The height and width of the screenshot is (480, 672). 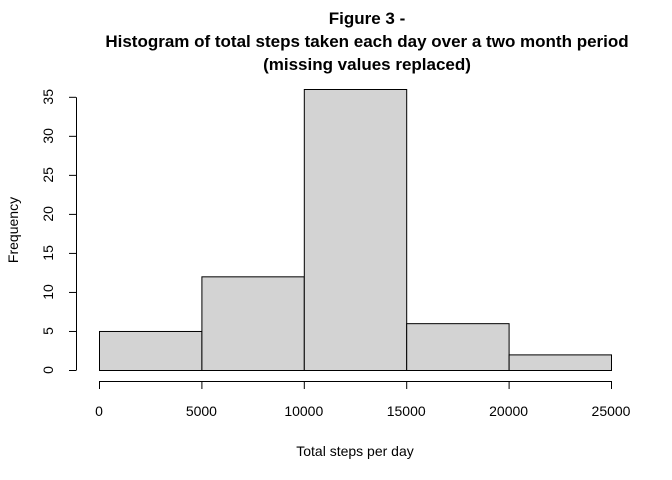 I want to click on x-tick-label-0: 0, so click(x=99, y=411).